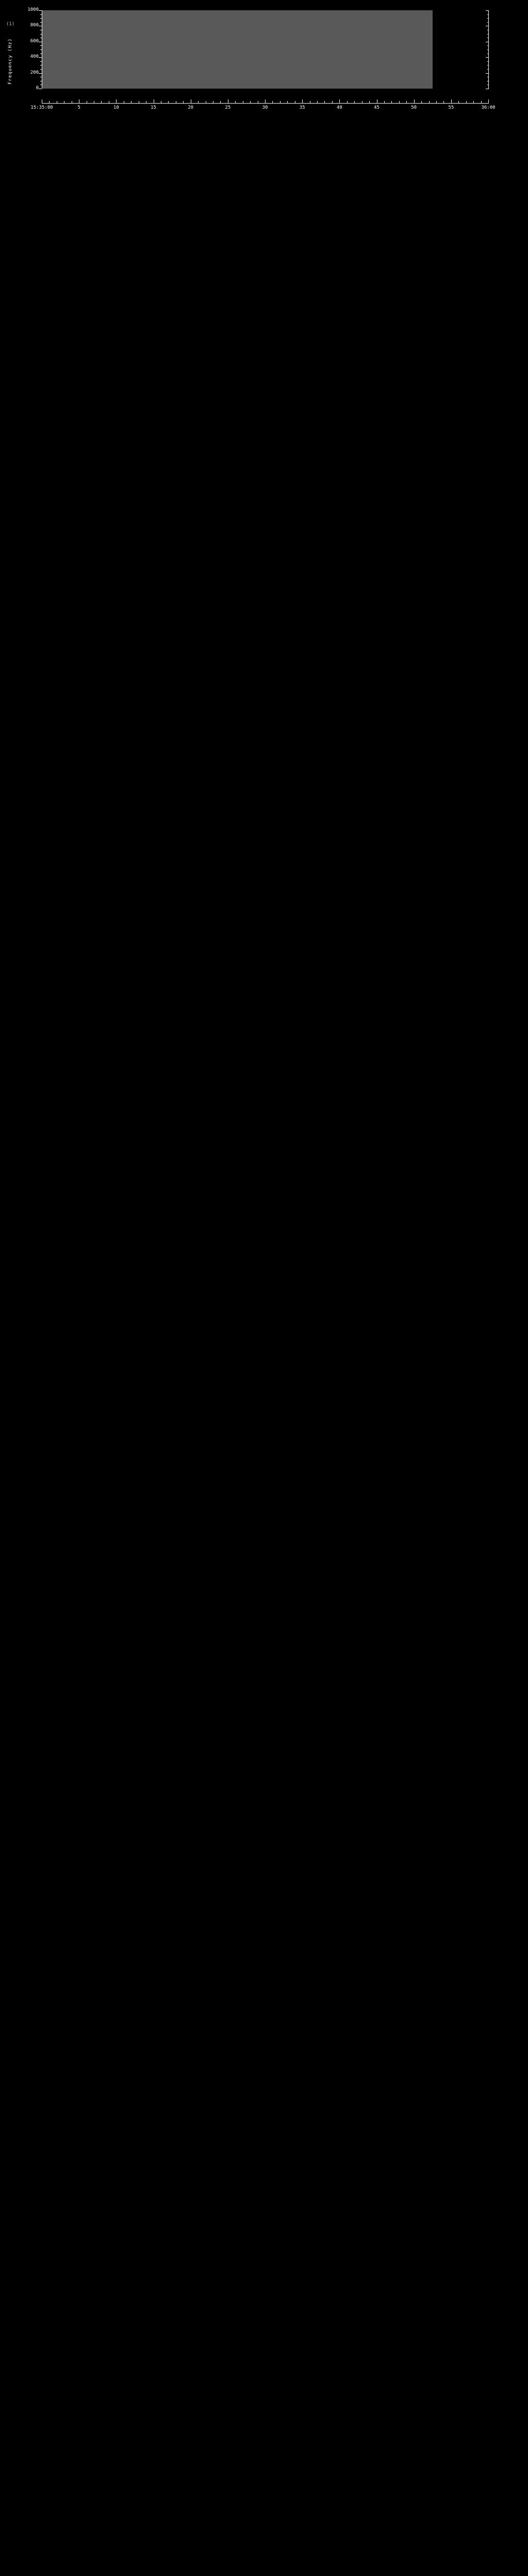  Describe the element at coordinates (191, 108) in the screenshot. I see `x-tick-label: 20` at that location.